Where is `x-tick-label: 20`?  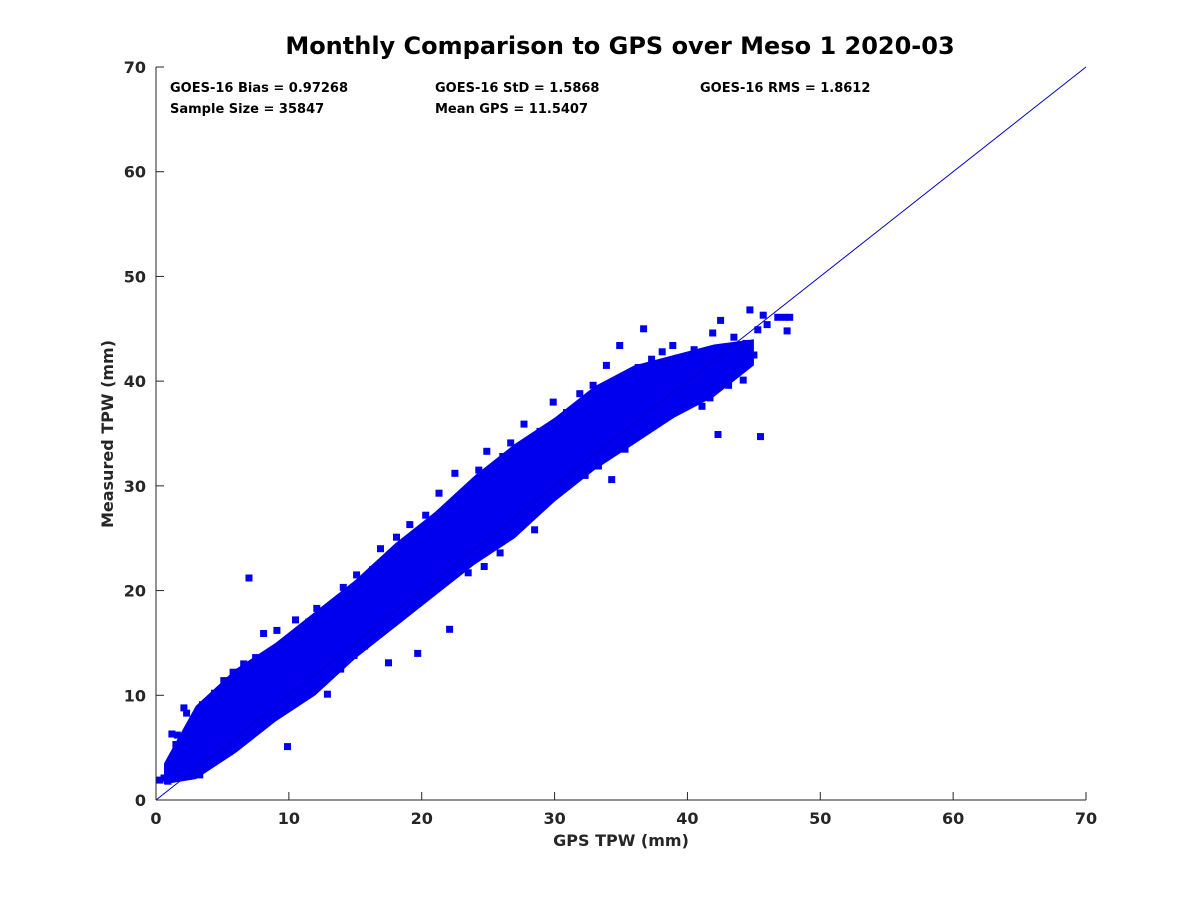
x-tick-label: 20 is located at coordinates (422, 818).